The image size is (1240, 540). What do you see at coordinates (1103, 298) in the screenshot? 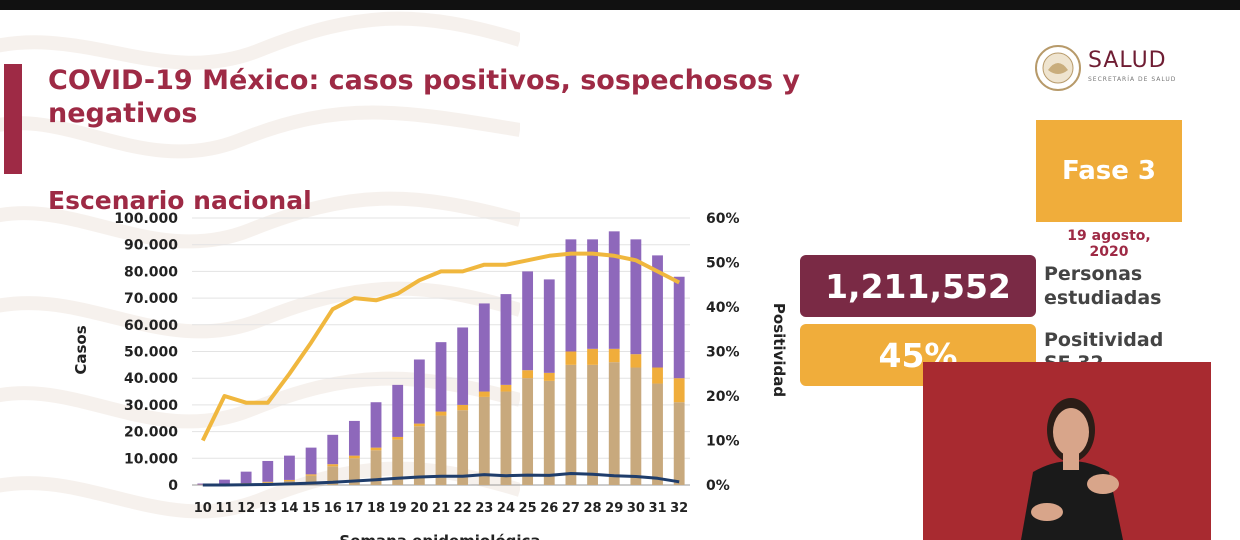
I see `personas-label-line2: estudiadas` at bounding box center [1103, 298].